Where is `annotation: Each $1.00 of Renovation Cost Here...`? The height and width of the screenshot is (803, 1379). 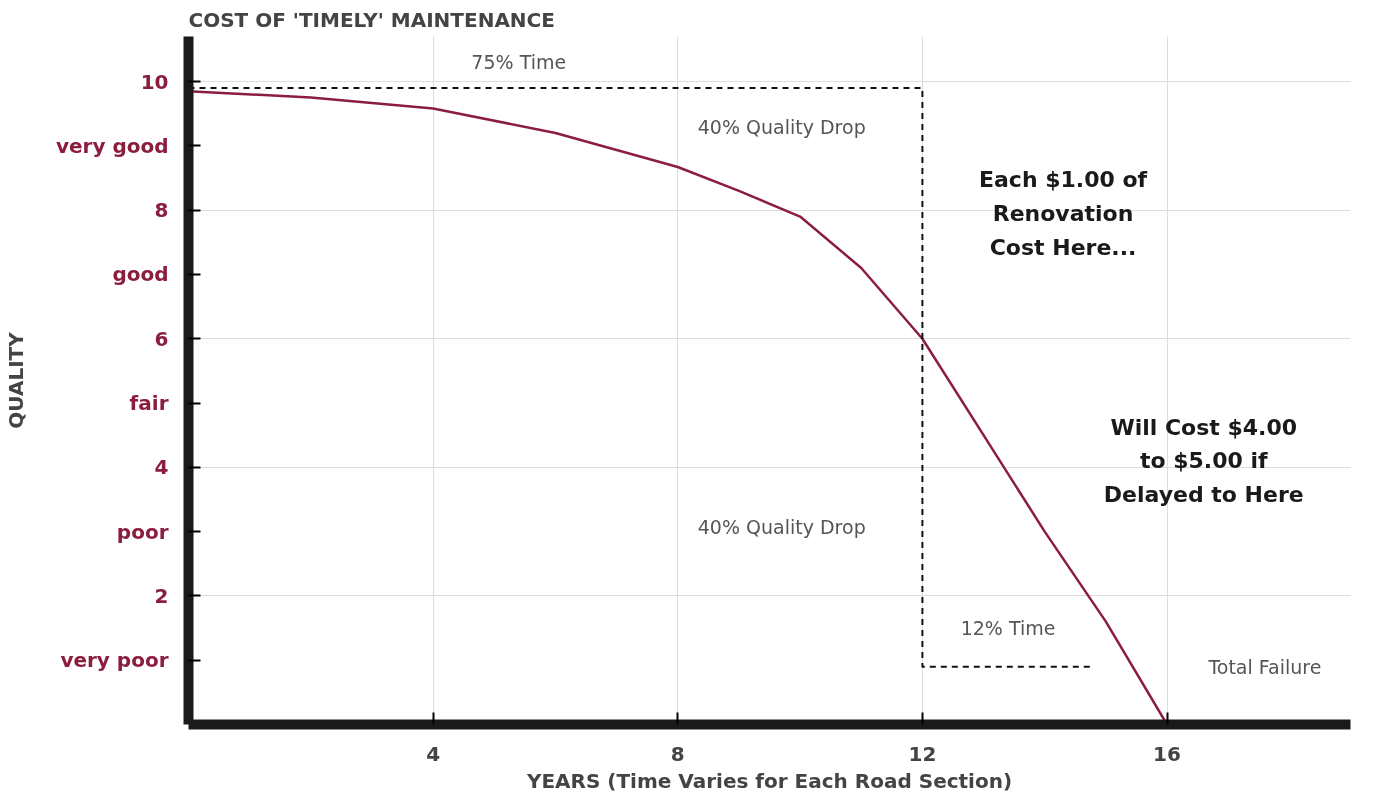 annotation: Each $1.00 of Renovation Cost Here... is located at coordinates (1063, 213).